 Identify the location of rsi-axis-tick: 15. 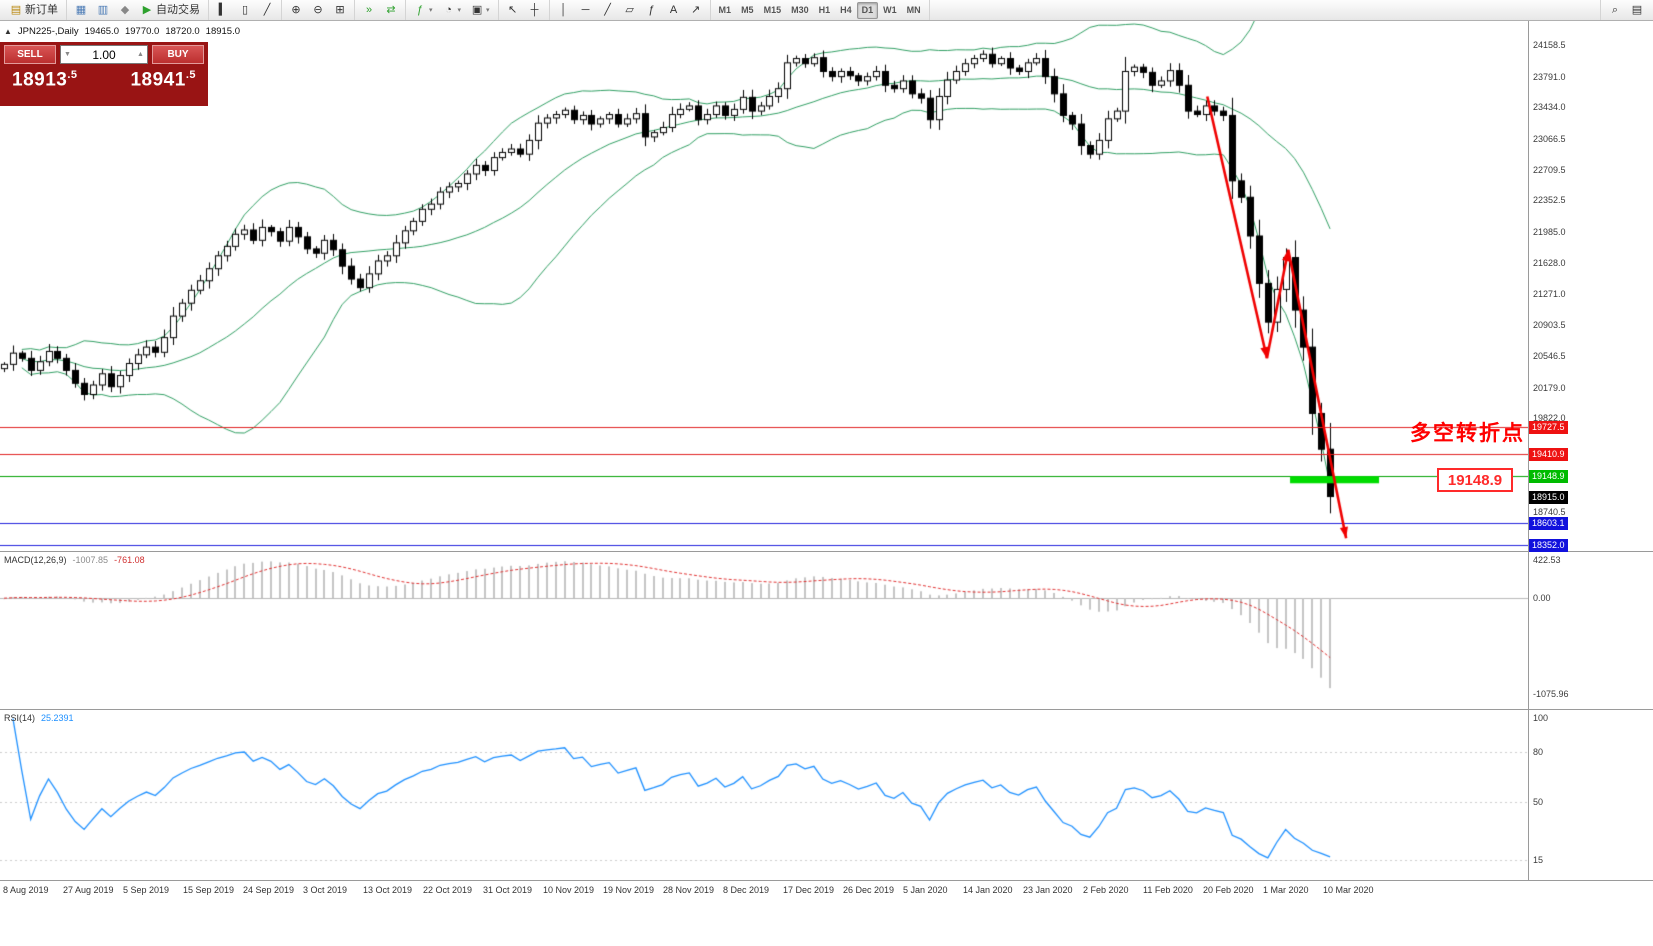
(1538, 860).